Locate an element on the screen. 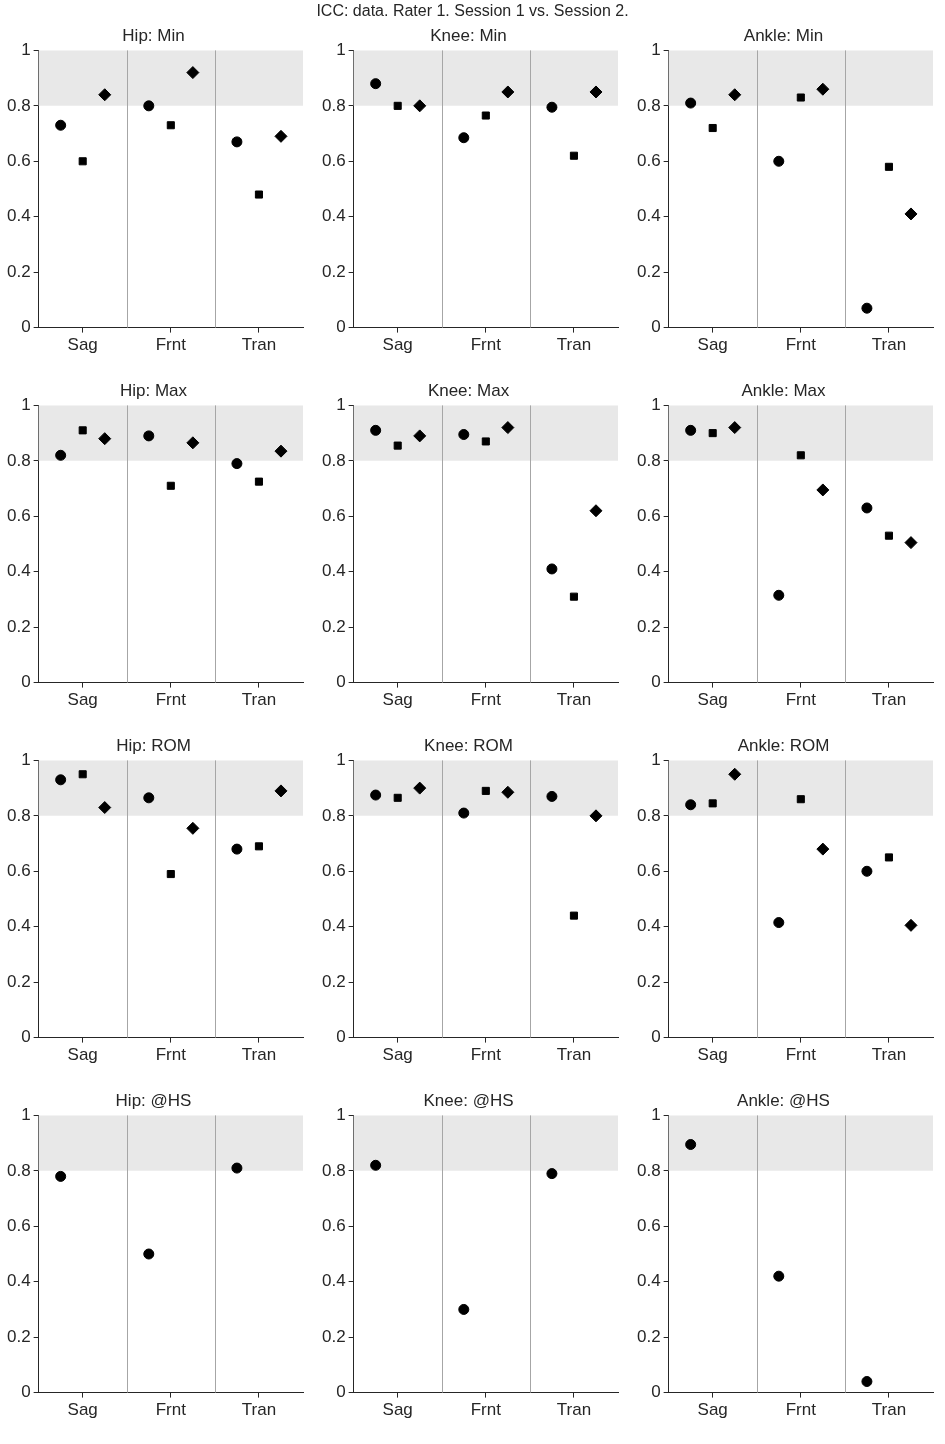 The height and width of the screenshot is (1444, 945). chart-title: Hip: ROM is located at coordinates (153, 745).